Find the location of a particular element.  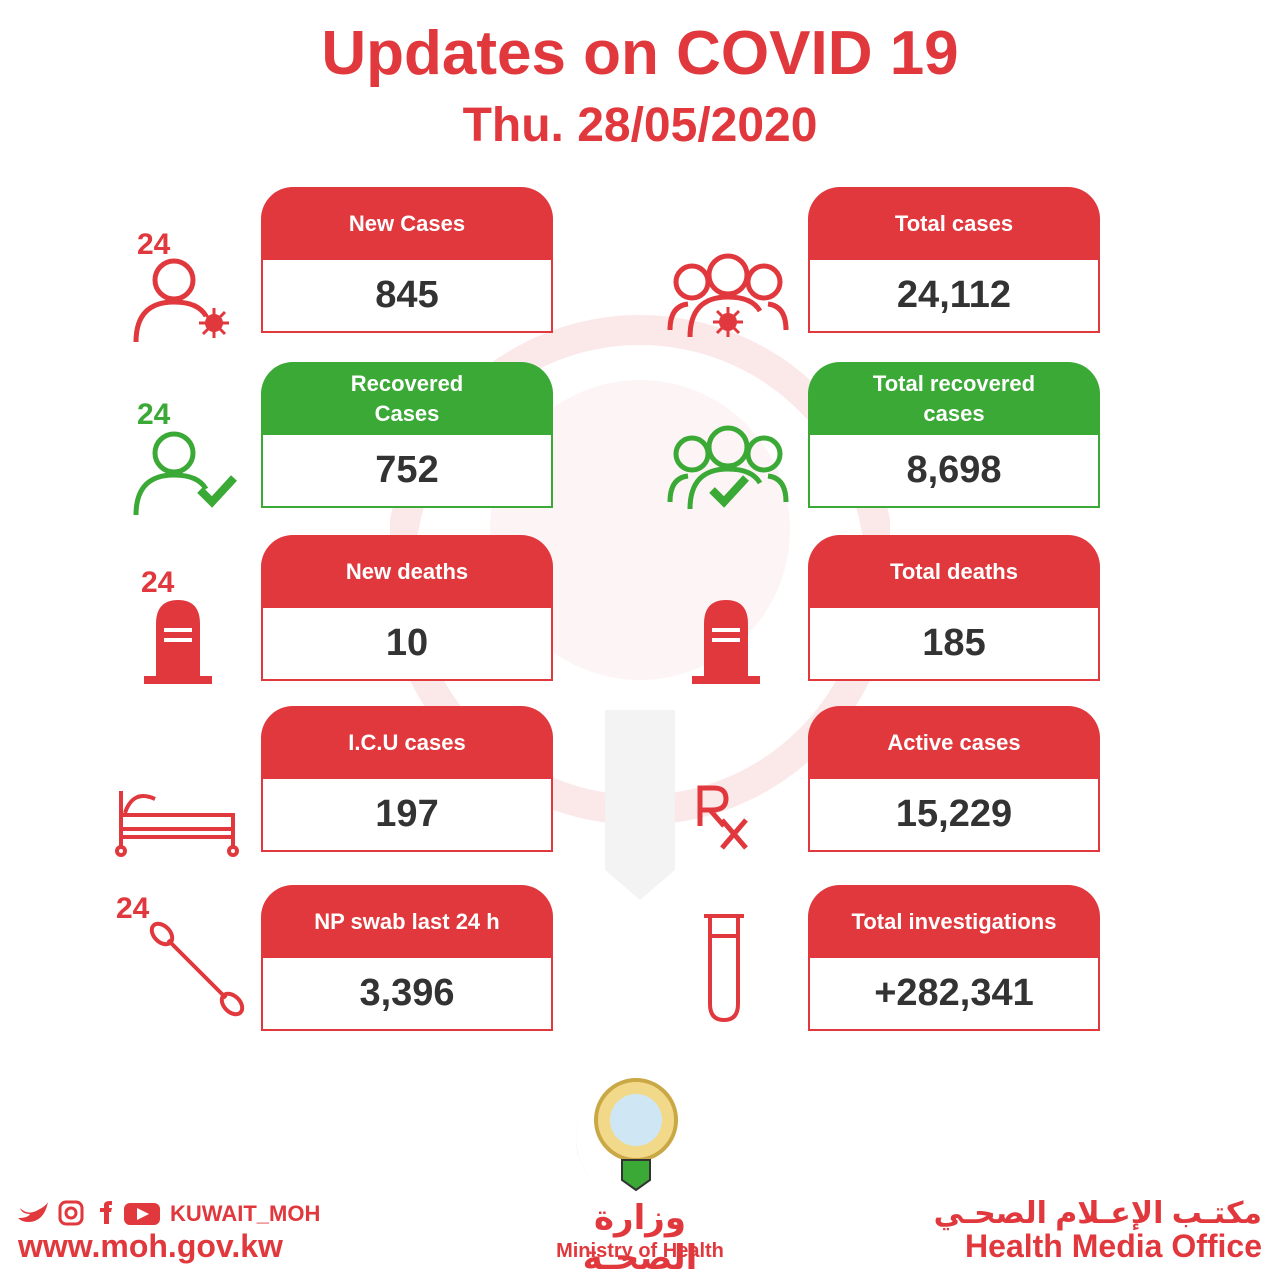

card-label: New deaths is located at coordinates (407, 571).